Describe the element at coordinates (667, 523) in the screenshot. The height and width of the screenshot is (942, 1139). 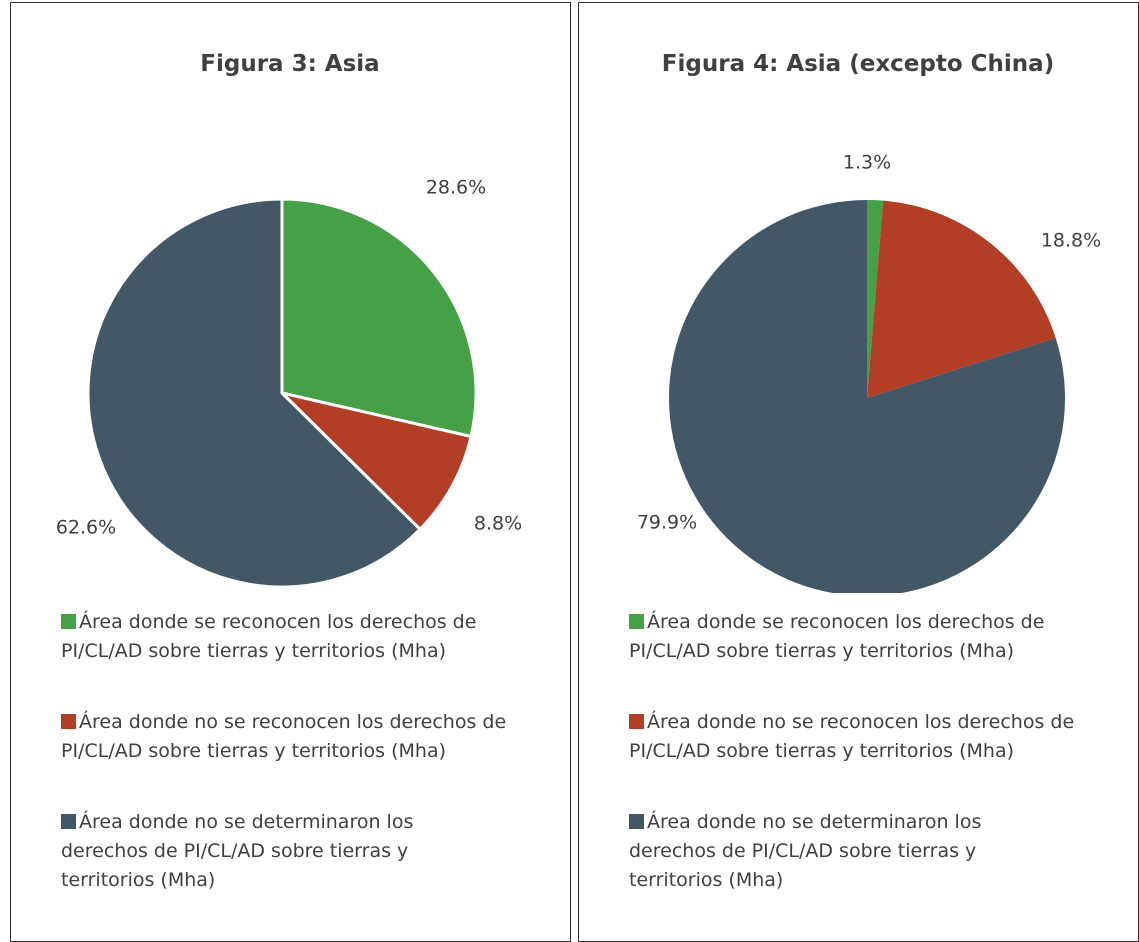
I see `data-label: 79.9%` at that location.